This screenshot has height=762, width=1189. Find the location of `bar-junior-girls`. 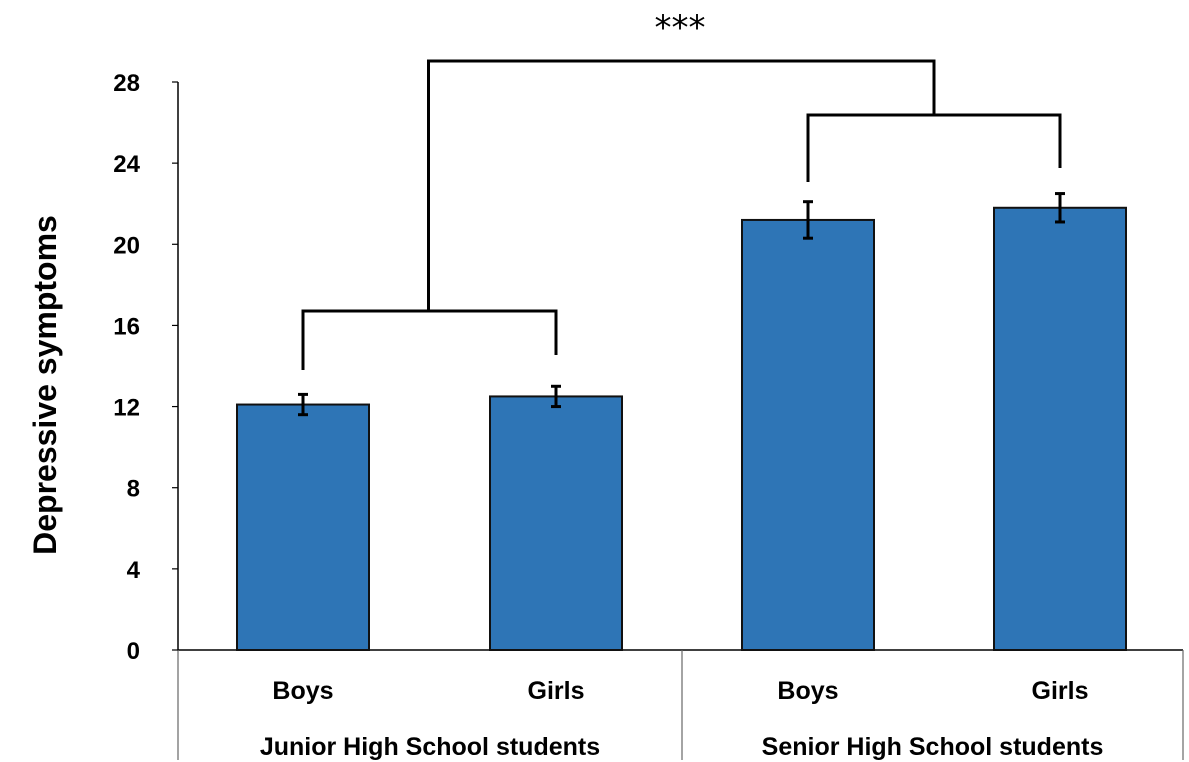

bar-junior-girls is located at coordinates (556, 523).